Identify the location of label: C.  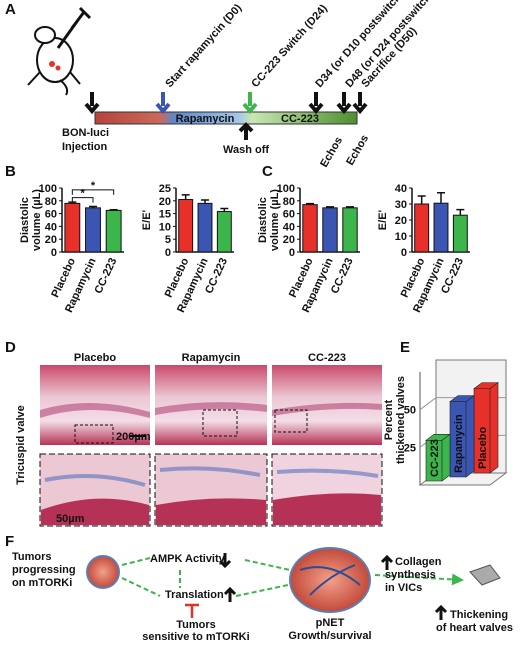
(267, 171).